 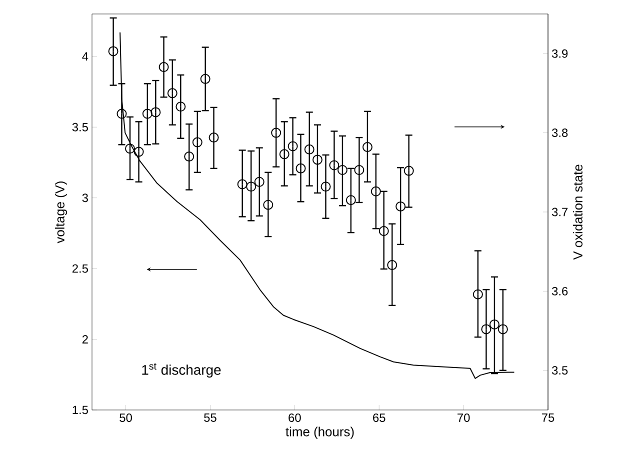 I want to click on y-tick-label: 3.5, so click(x=80, y=127).